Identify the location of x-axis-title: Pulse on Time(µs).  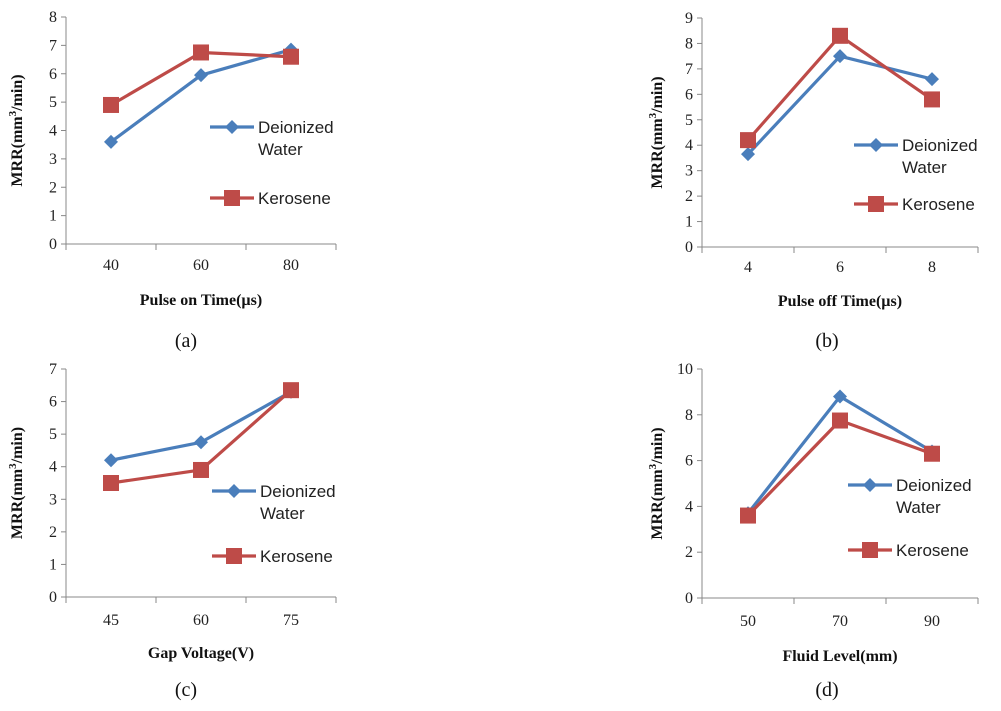
(201, 300).